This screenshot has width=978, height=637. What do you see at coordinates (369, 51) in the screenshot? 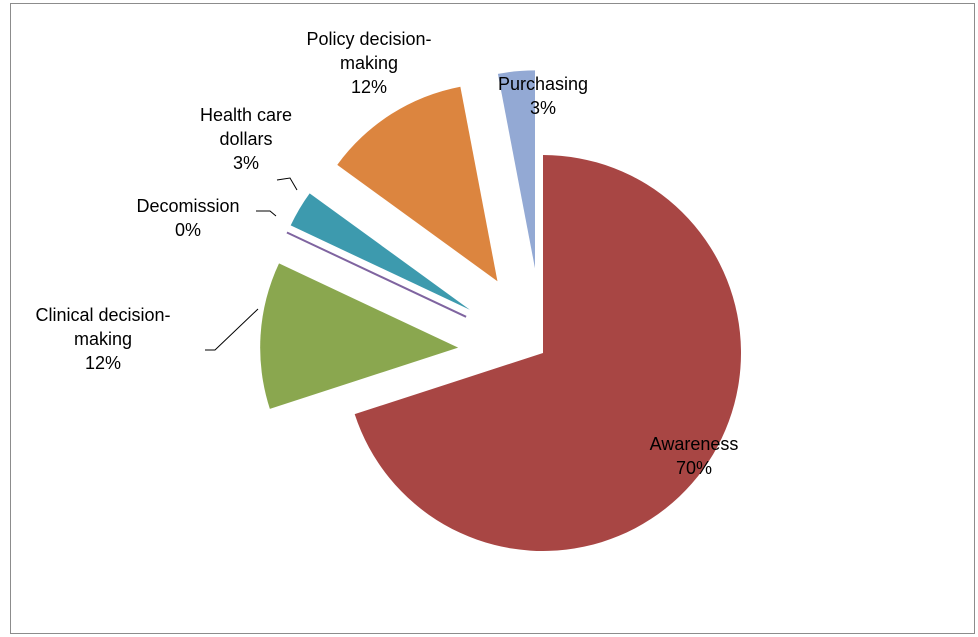
I see `category-label: Policy decision-making` at bounding box center [369, 51].